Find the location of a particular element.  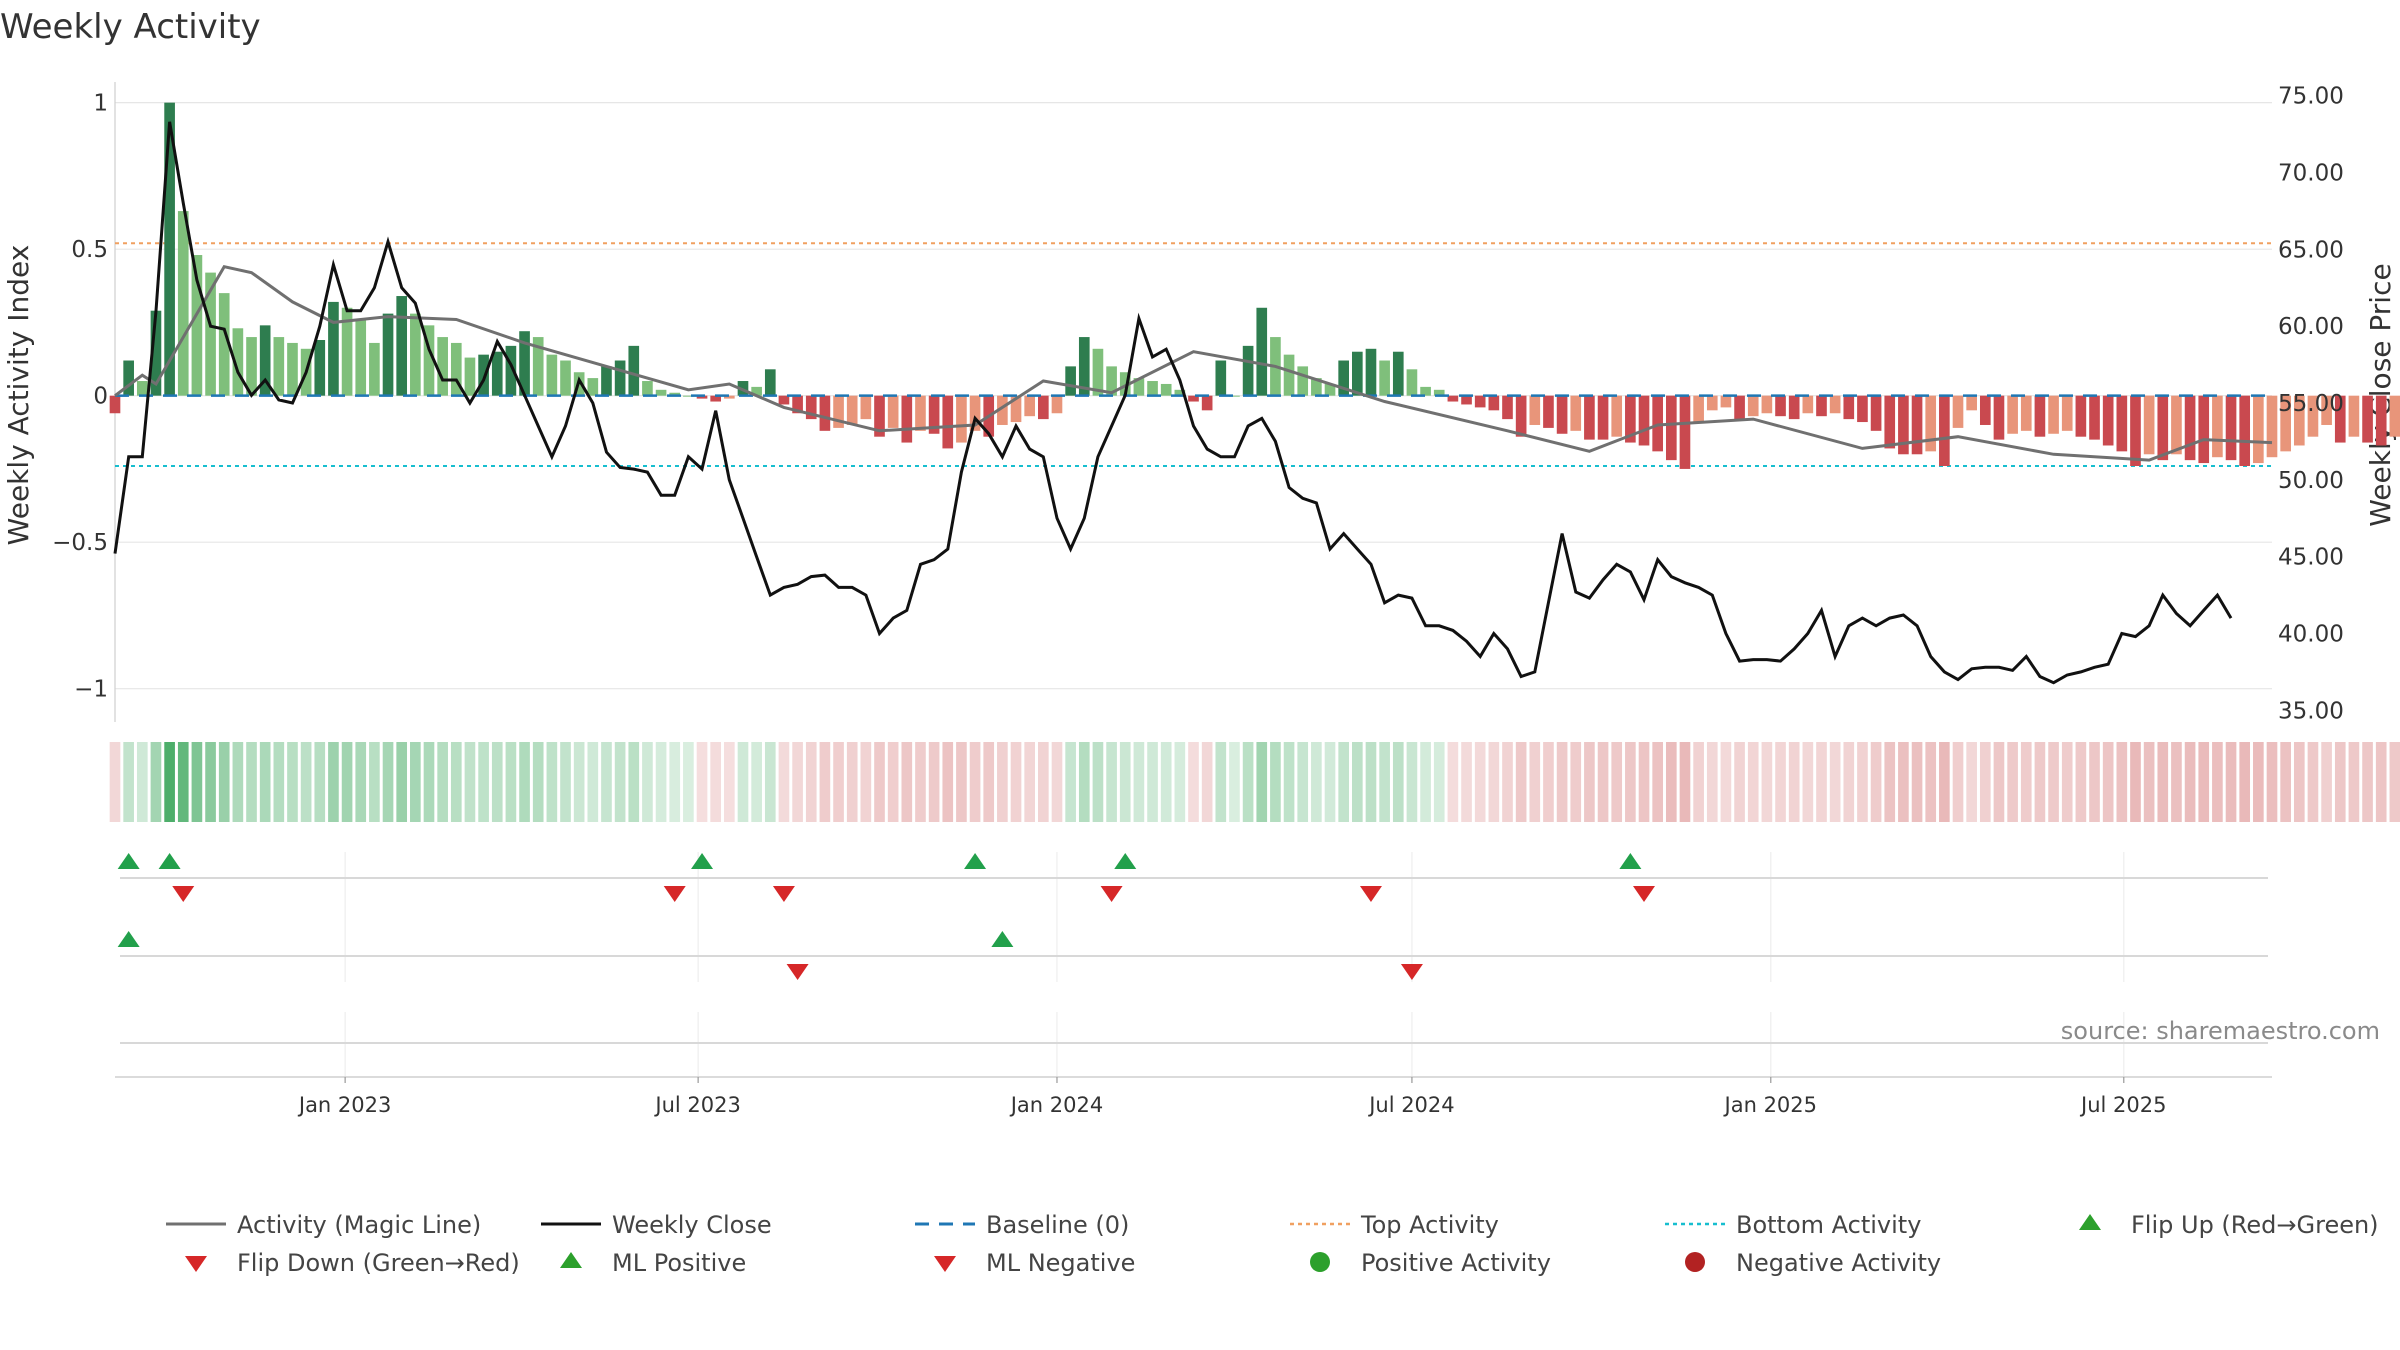

x-tick-label-5: Jul 2025 is located at coordinates (2122, 1105).